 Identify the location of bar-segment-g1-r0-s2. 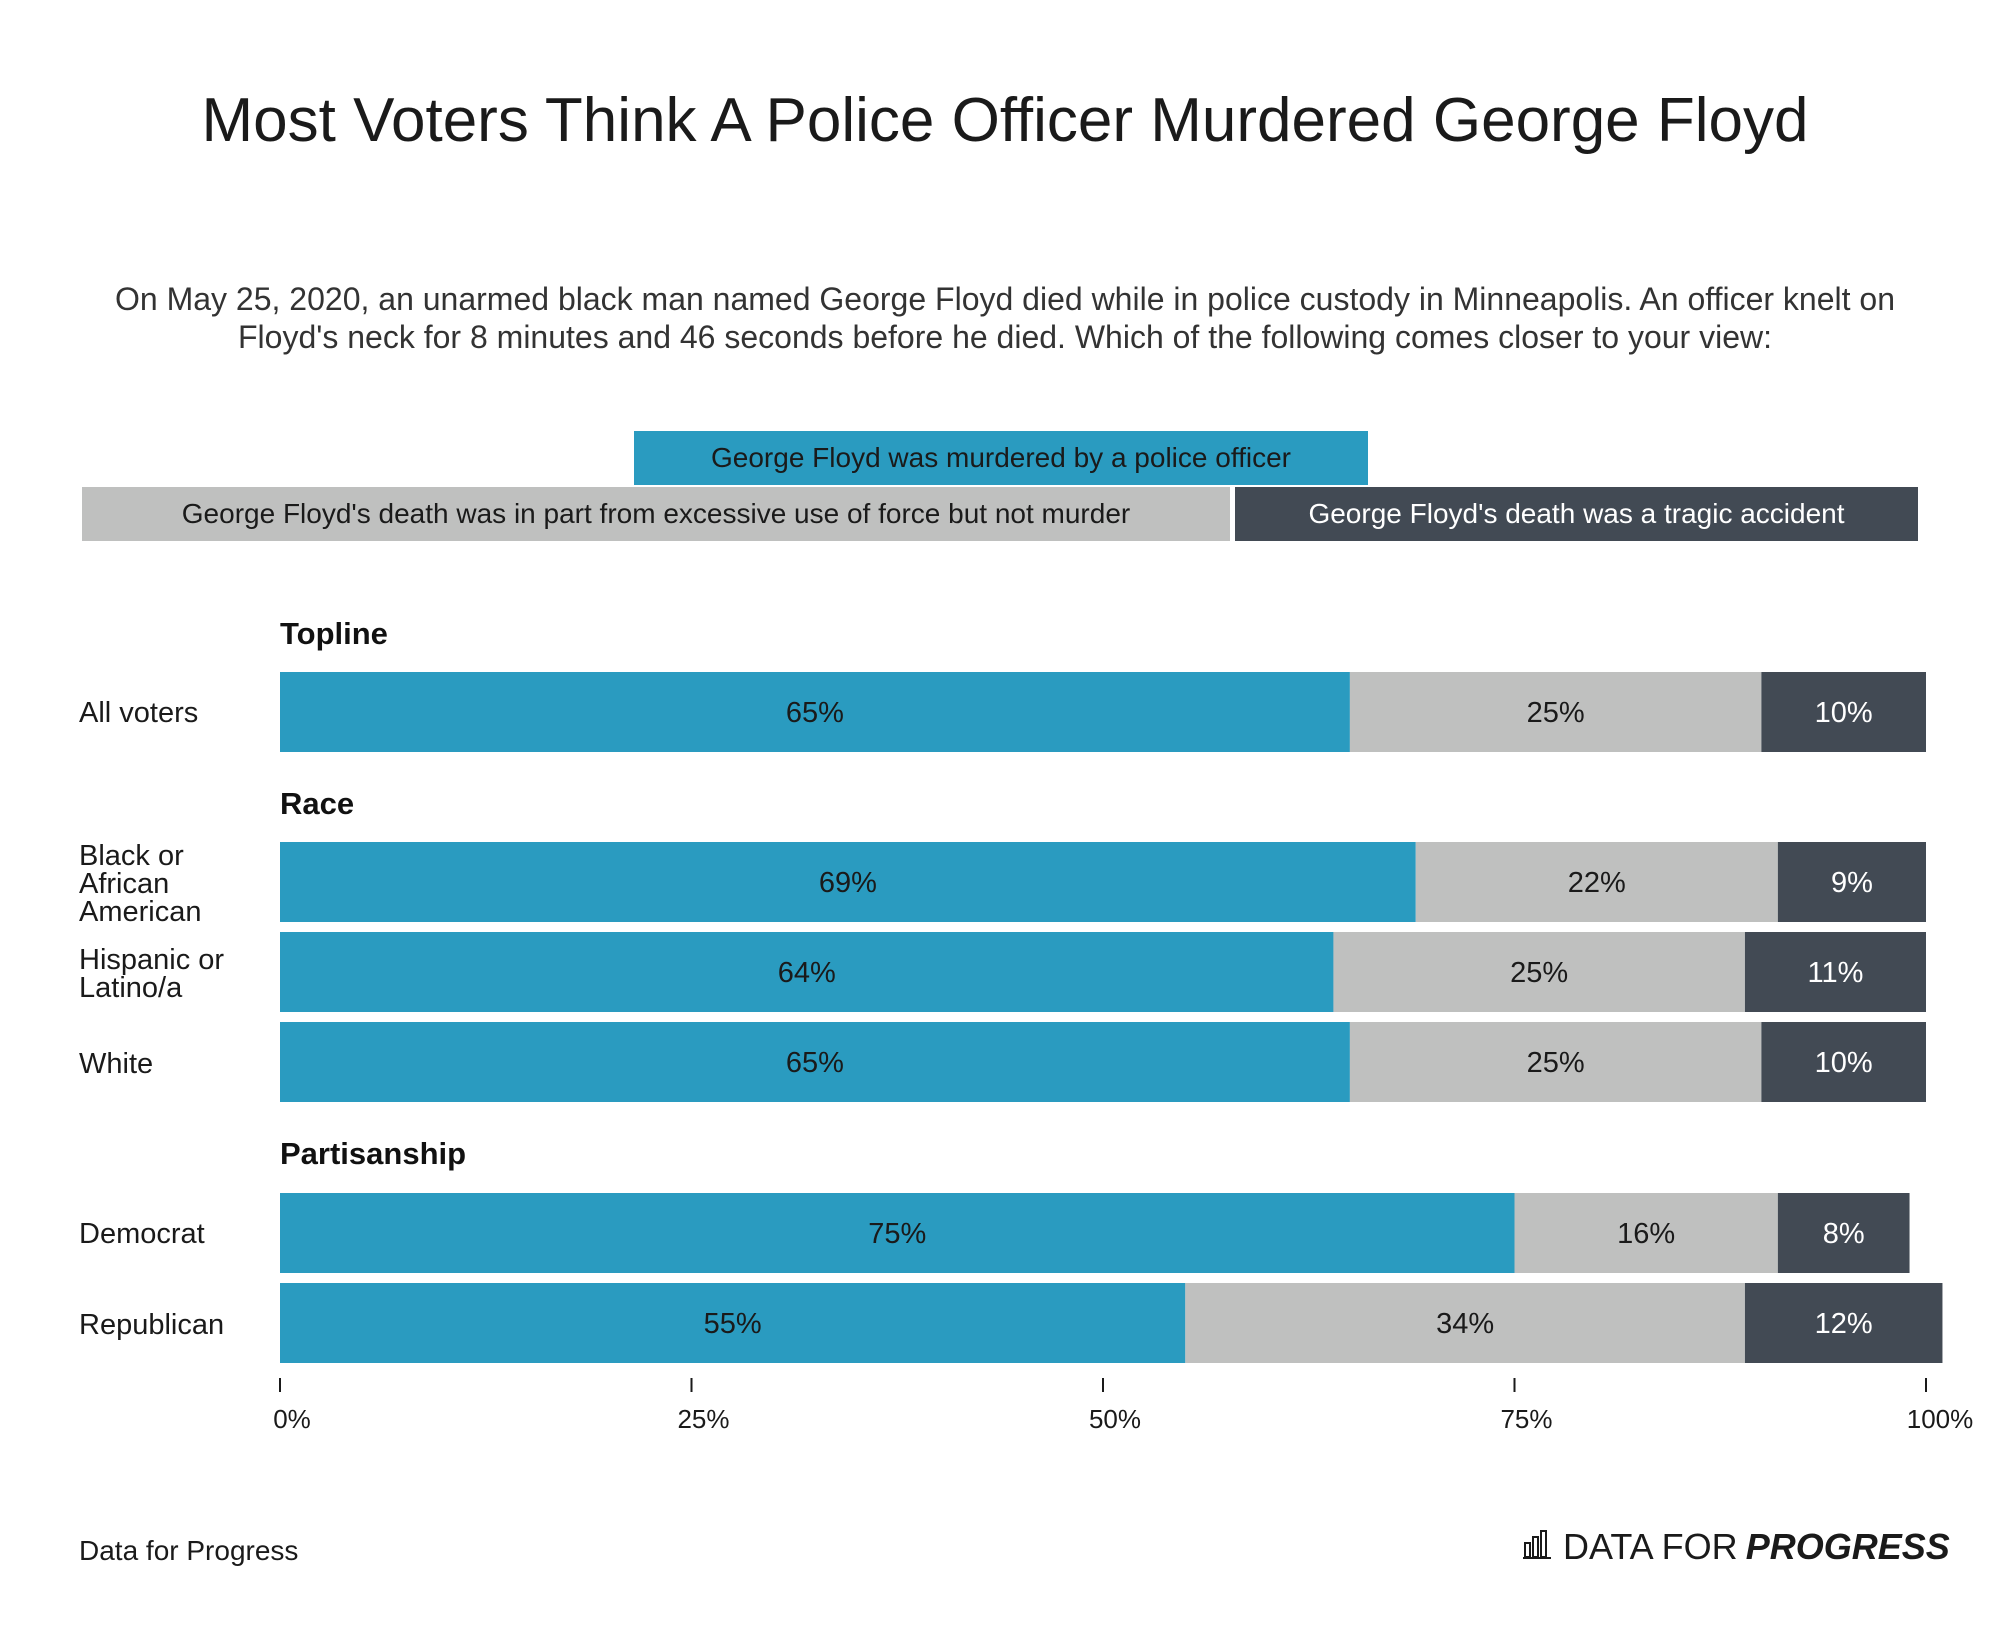
(1851, 882).